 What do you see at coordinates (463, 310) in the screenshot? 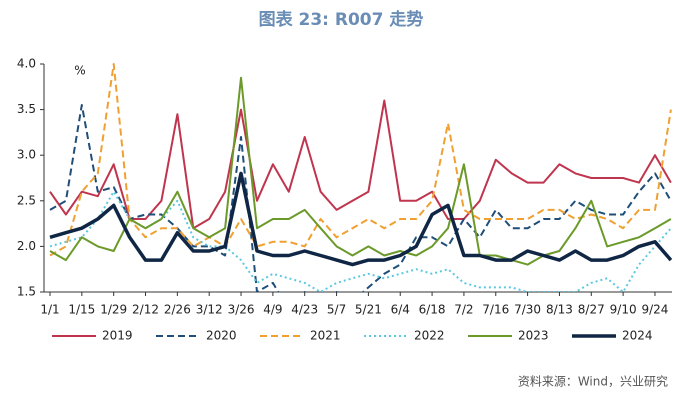
I see `x-tick-label: 7/2` at bounding box center [463, 310].